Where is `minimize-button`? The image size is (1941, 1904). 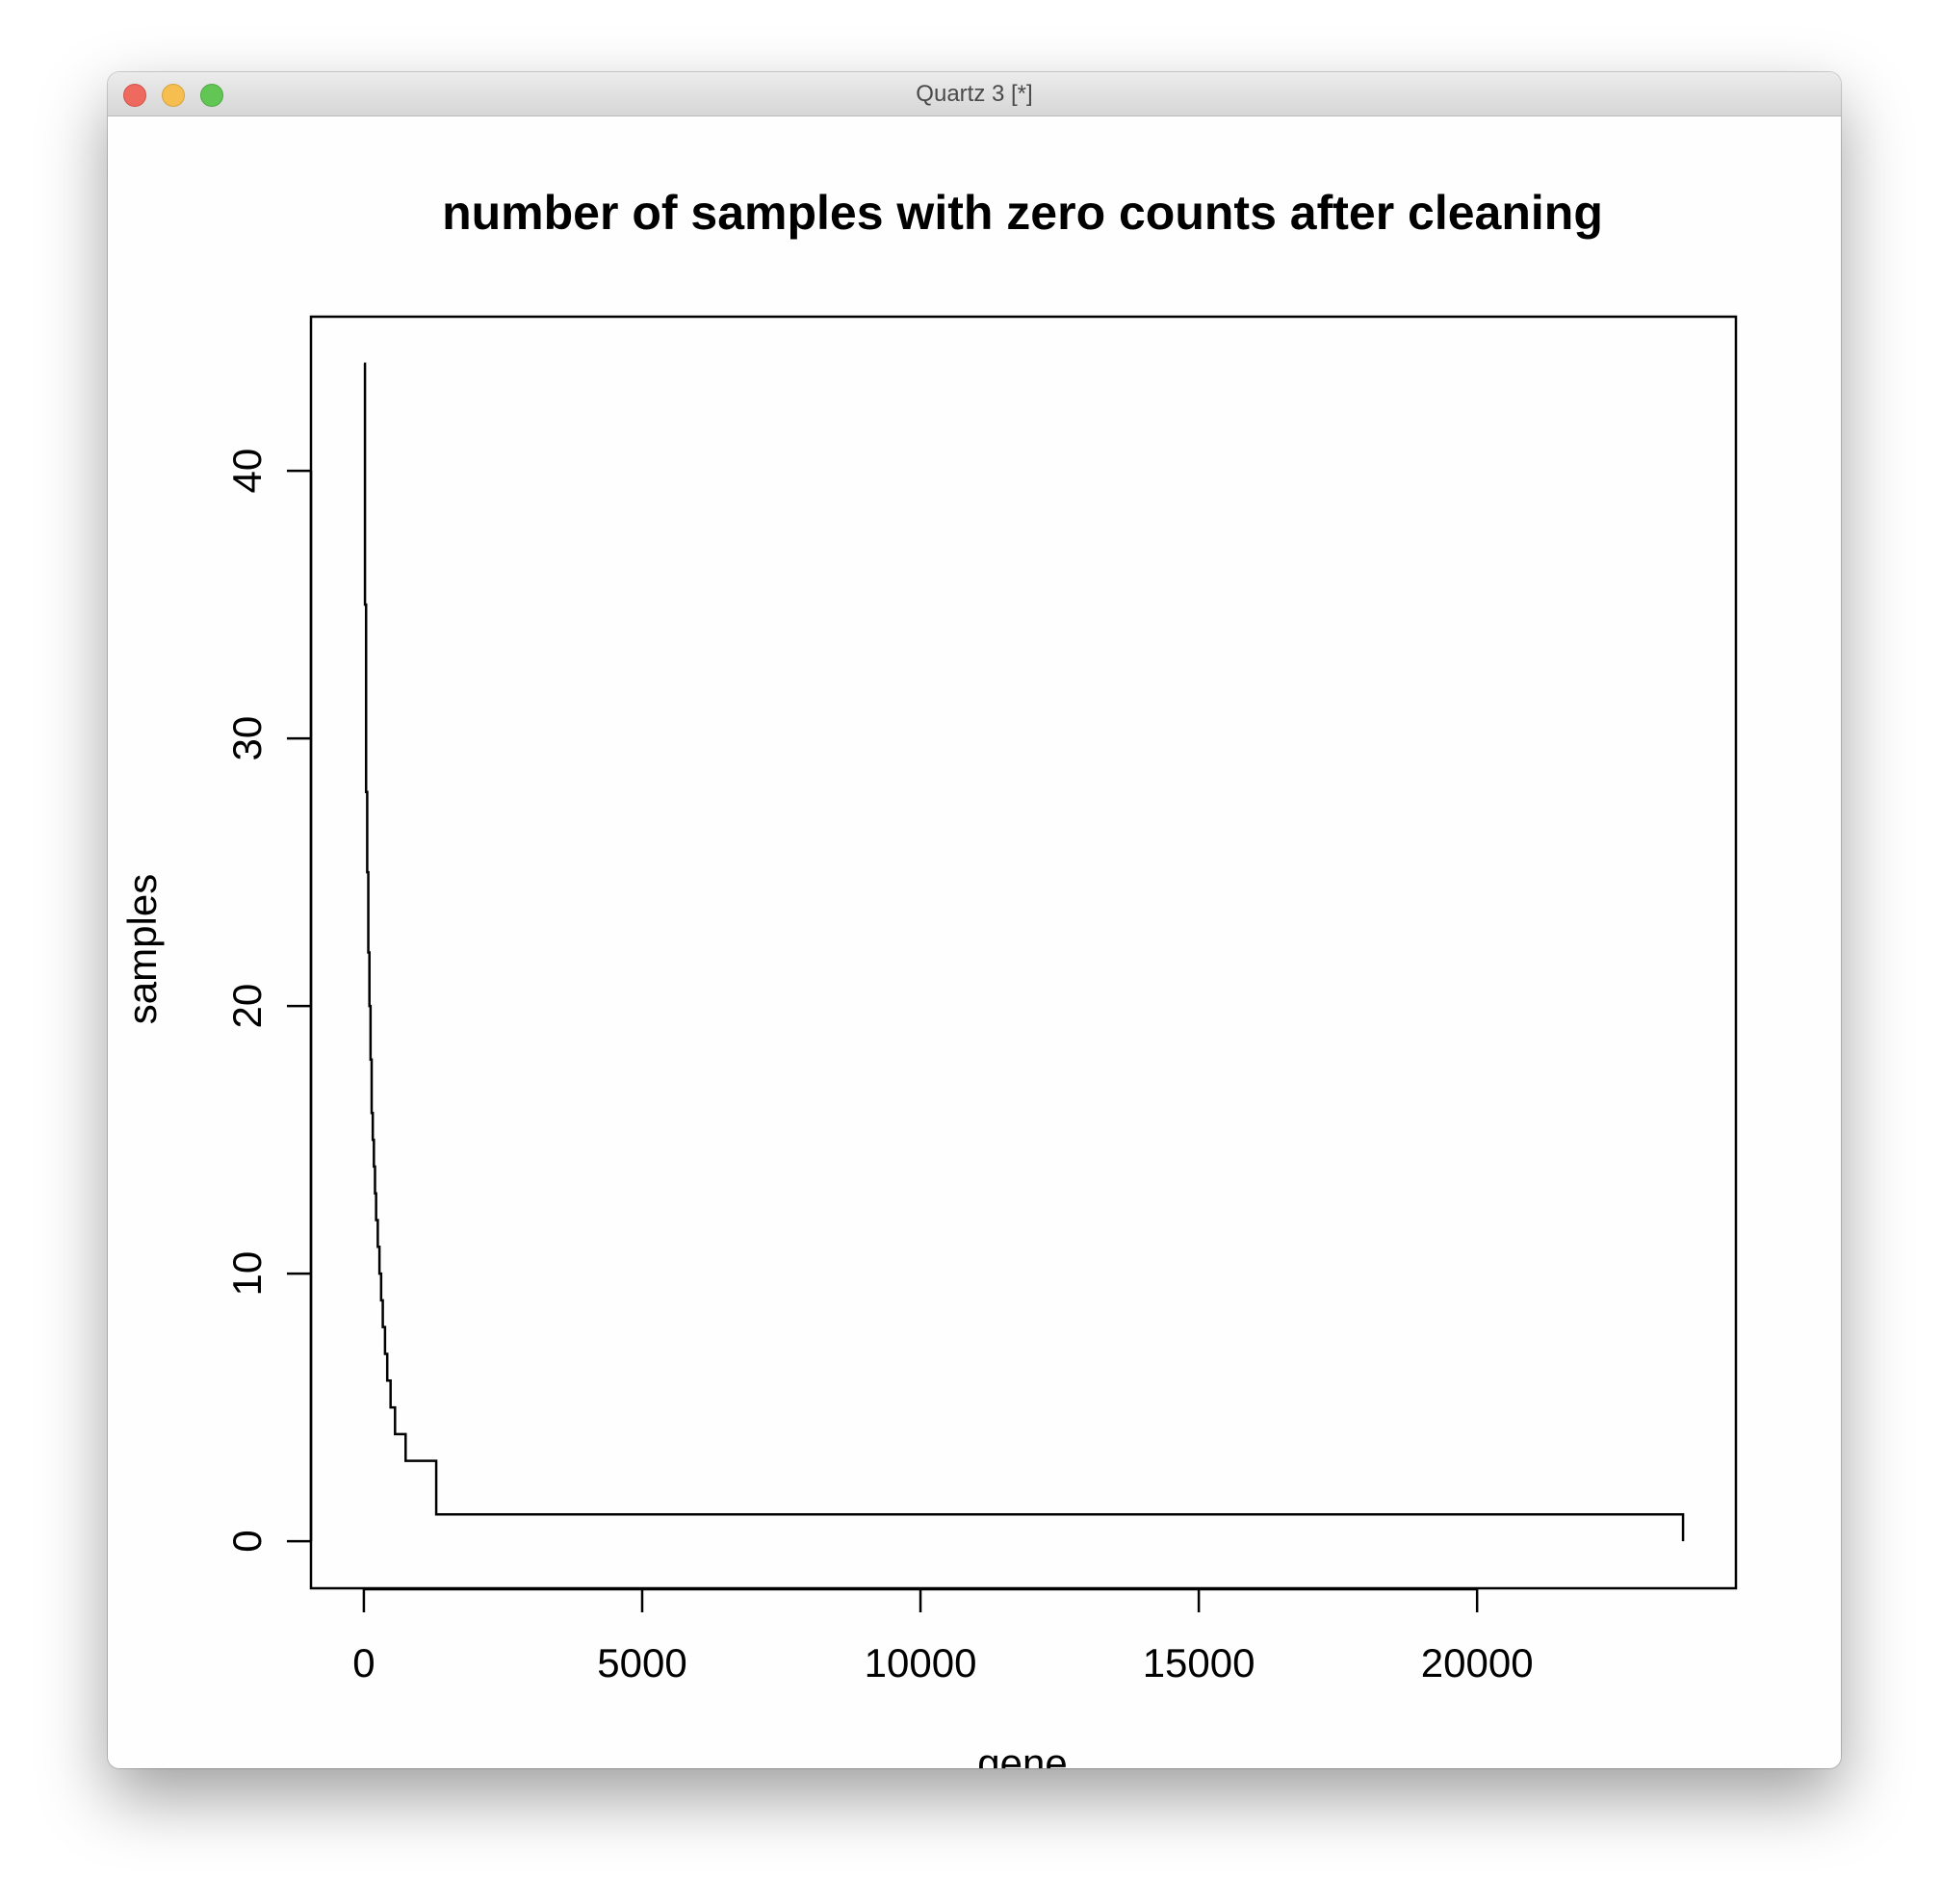 minimize-button is located at coordinates (173, 96).